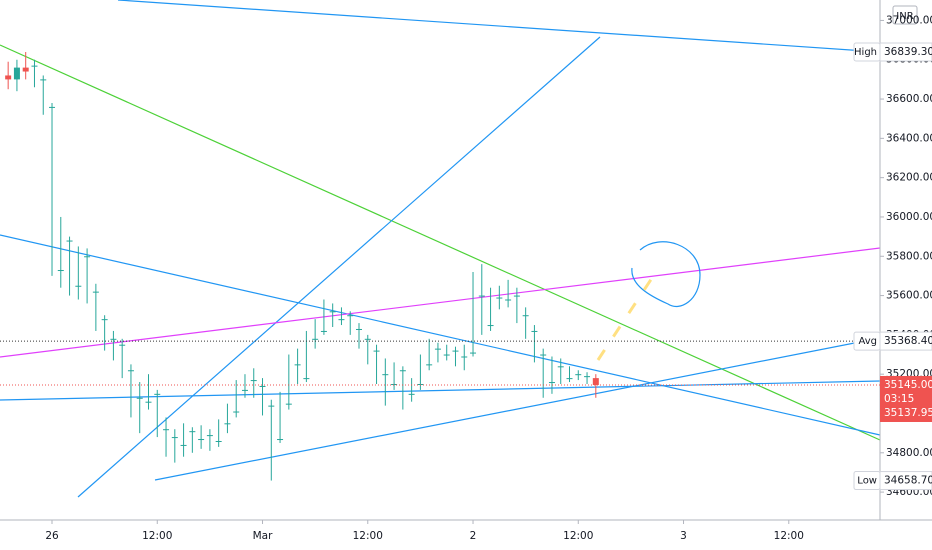 The height and width of the screenshot is (550, 932). I want to click on circle-drawing, so click(666, 274).